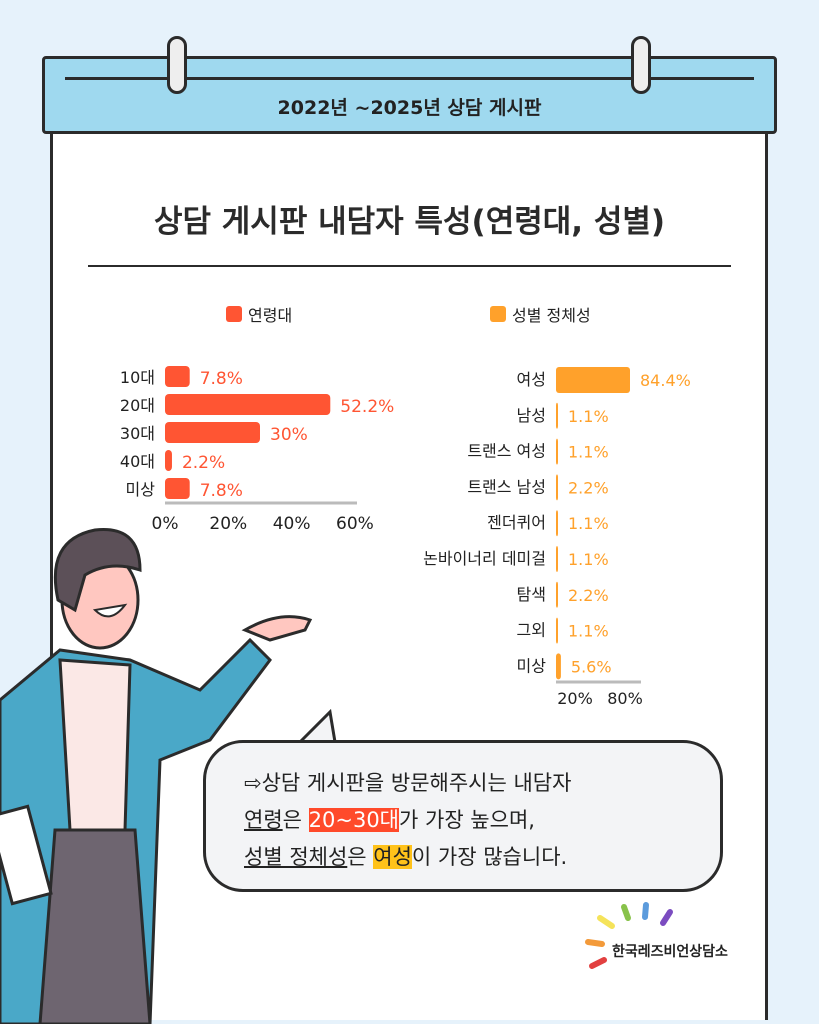 This screenshot has height=1024, width=819. I want to click on category-label: 트랜스 남성, so click(506, 486).